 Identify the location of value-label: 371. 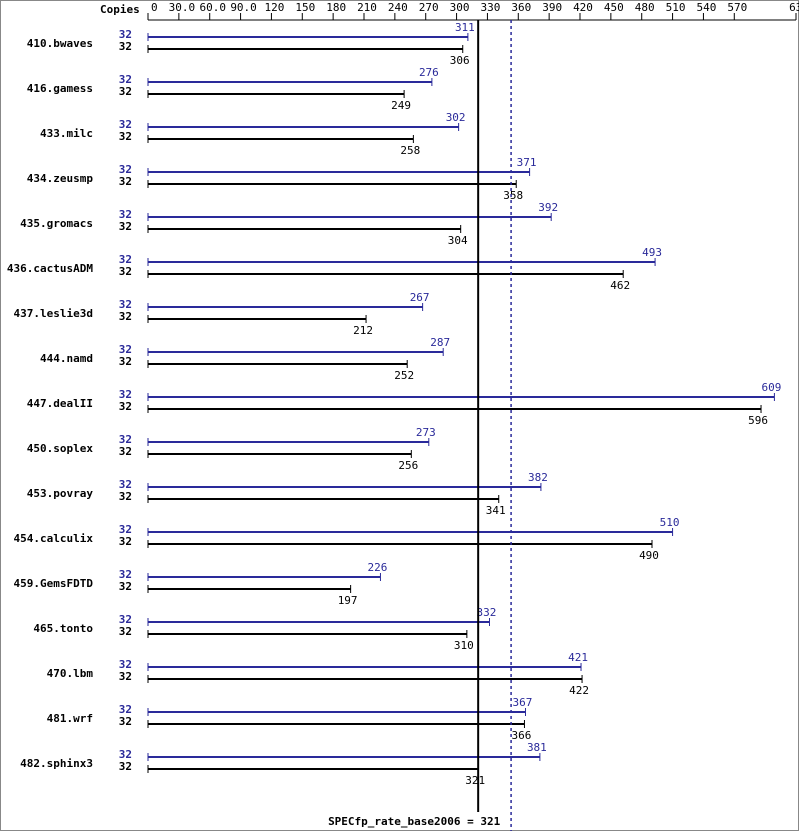
(527, 162).